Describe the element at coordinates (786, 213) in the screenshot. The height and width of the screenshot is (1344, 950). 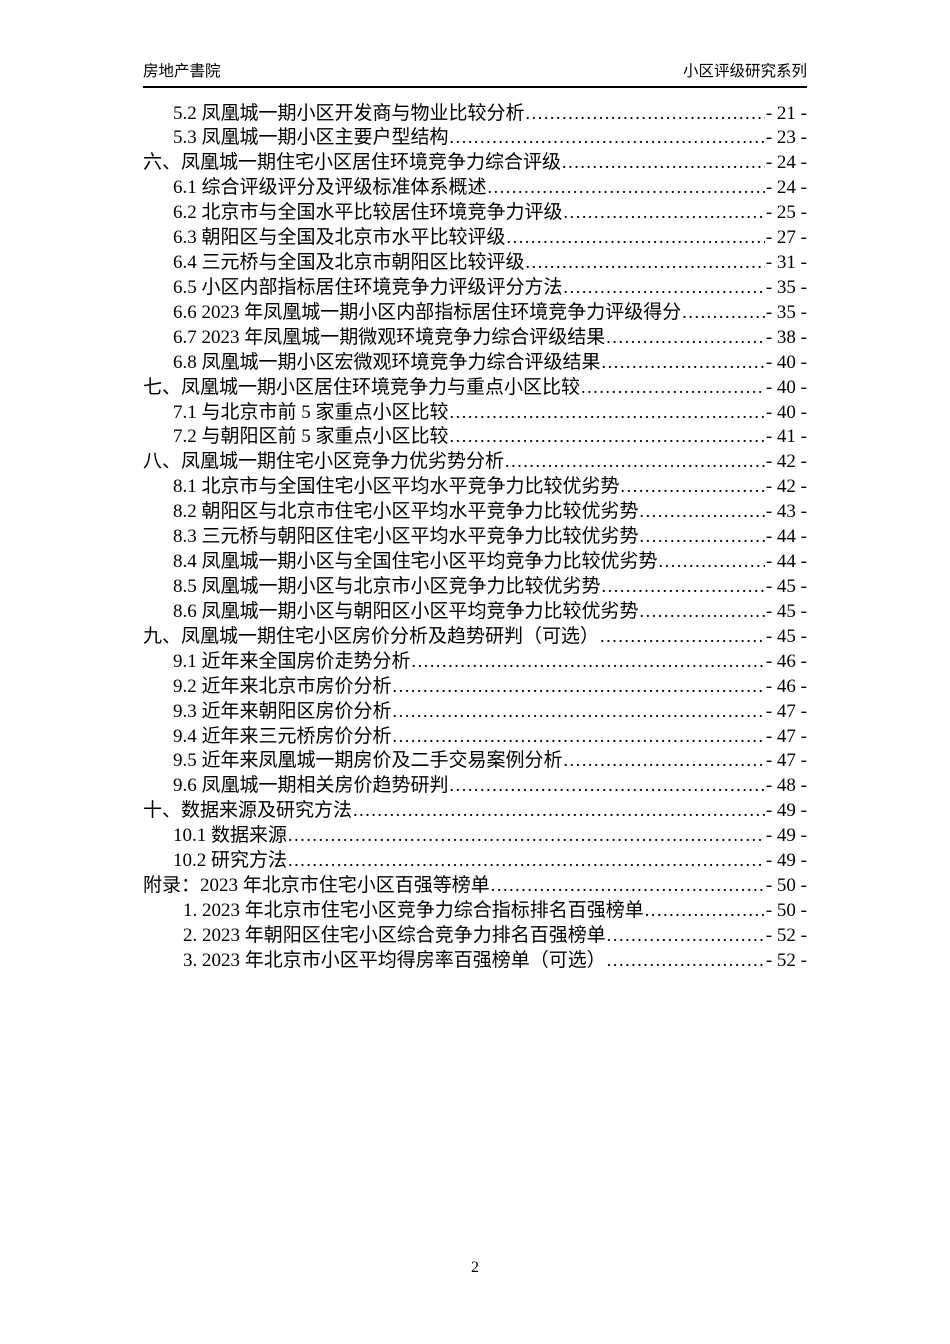
I see `toc-page-number: - 25 -` at that location.